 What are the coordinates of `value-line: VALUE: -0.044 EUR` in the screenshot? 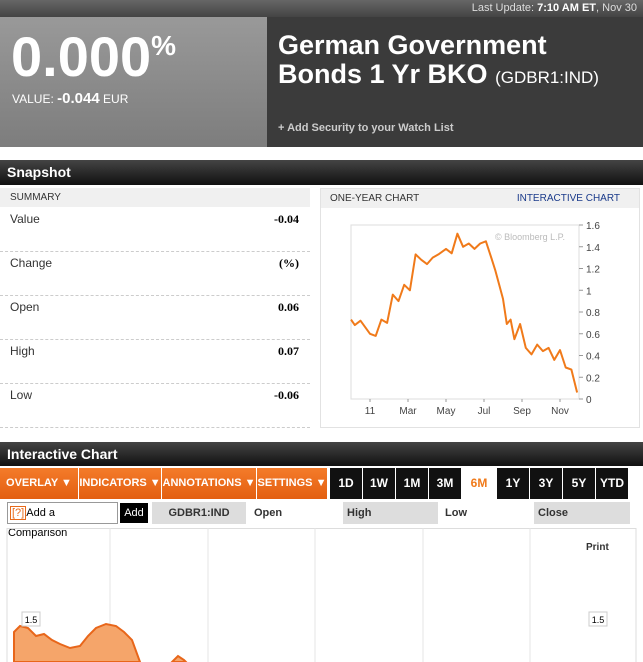 It's located at (70, 98).